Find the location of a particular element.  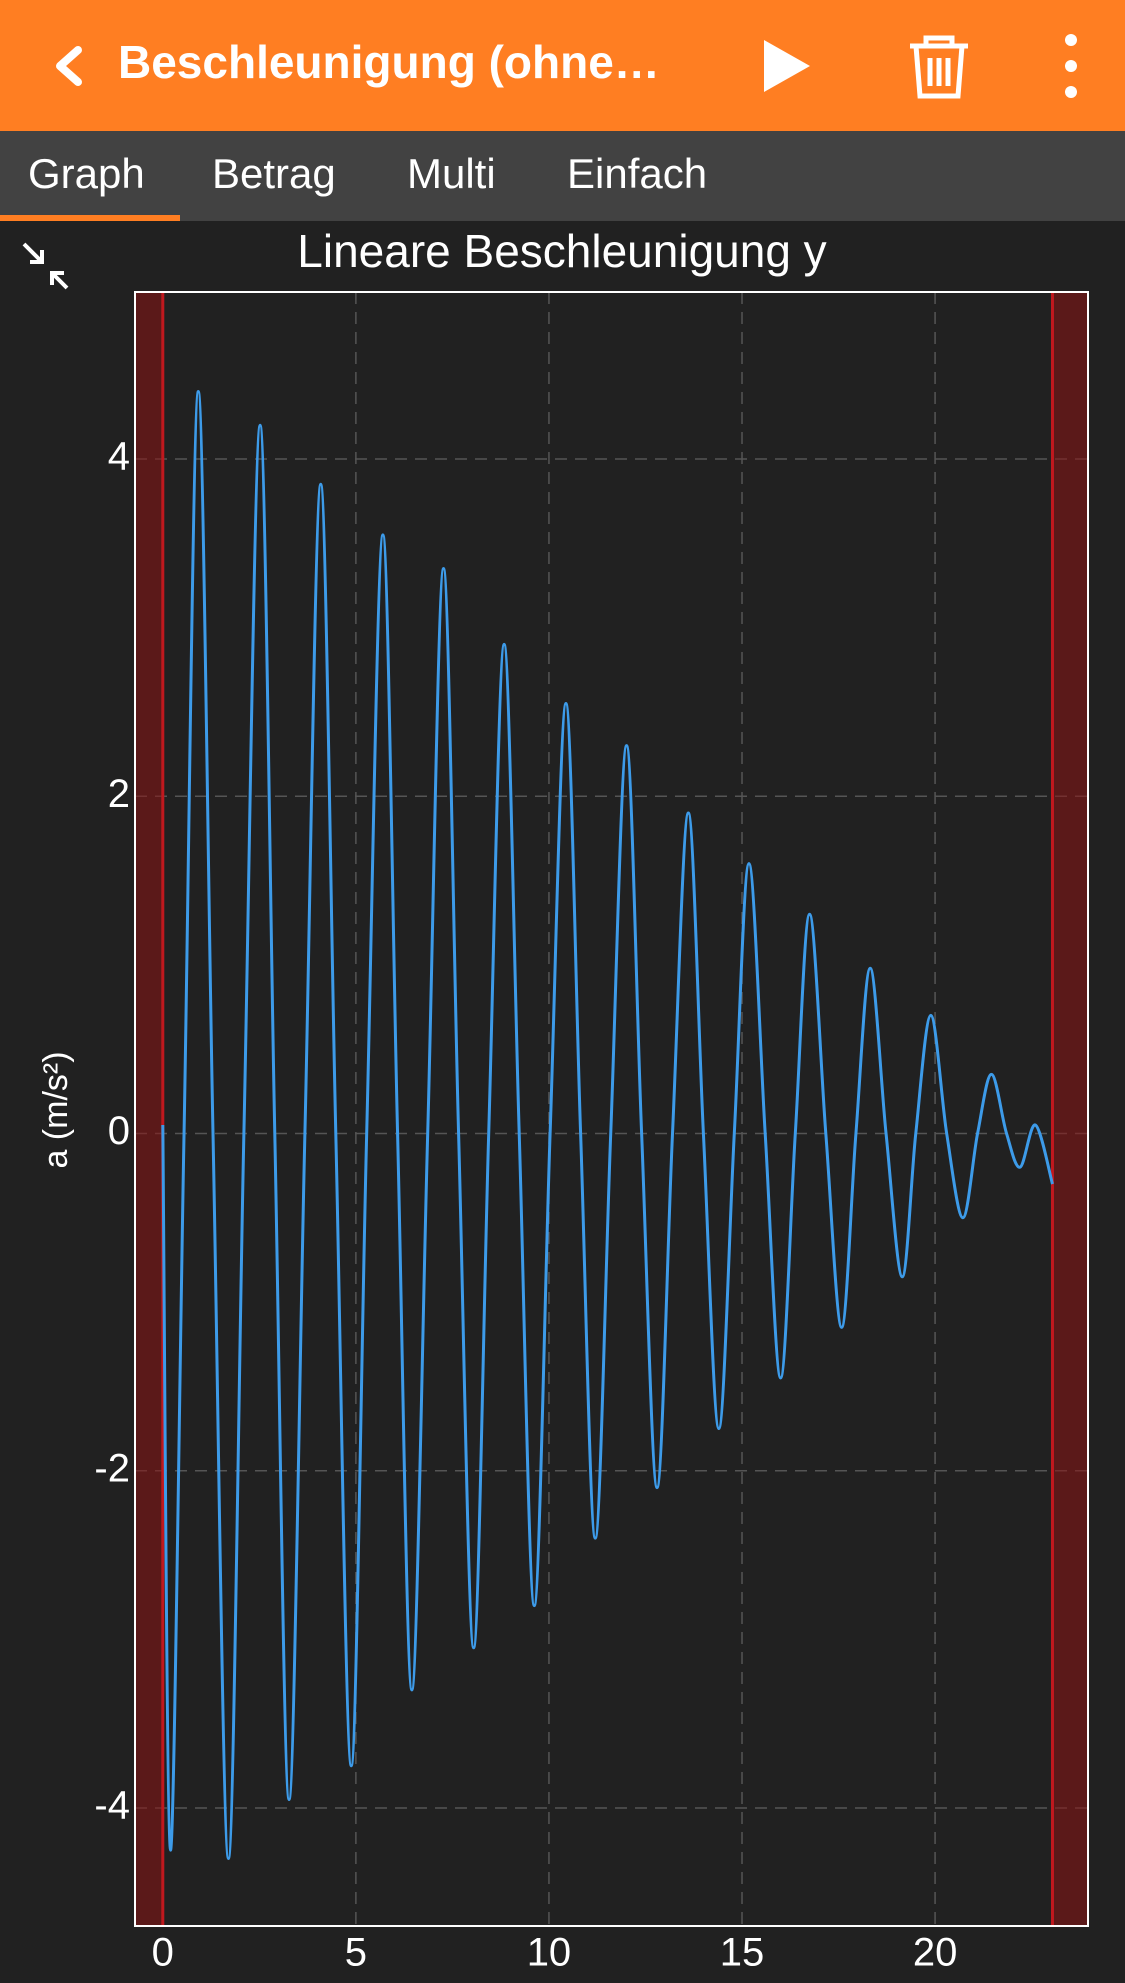

x-tick-label: 10 is located at coordinates (549, 1953).